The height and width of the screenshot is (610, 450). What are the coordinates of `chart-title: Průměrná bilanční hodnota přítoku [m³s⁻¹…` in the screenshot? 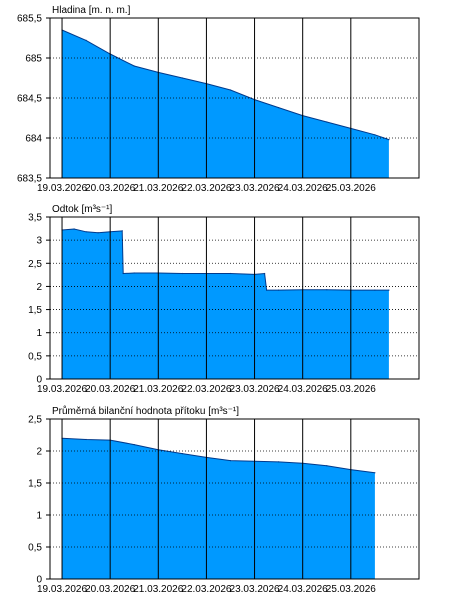 It's located at (145, 411).